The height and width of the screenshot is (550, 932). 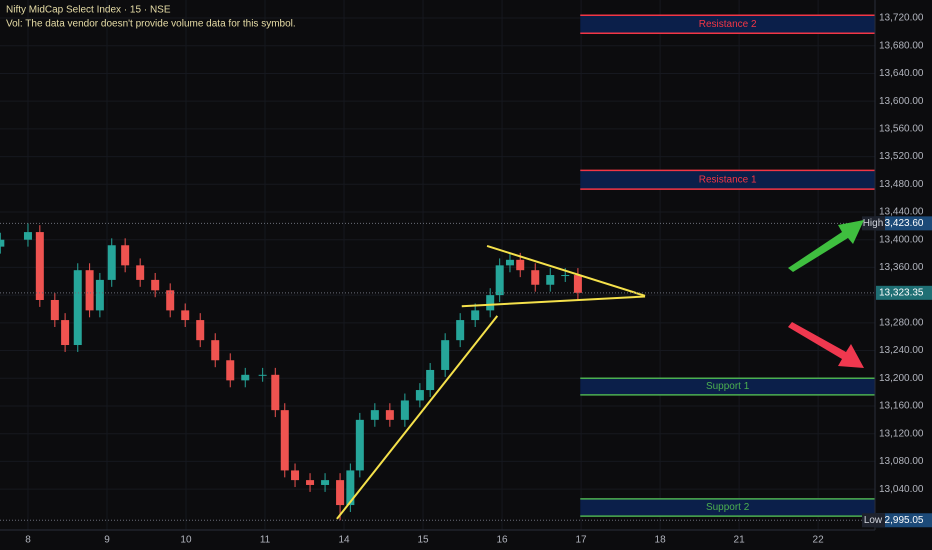 I want to click on x-tick-label: 16, so click(x=502, y=540).